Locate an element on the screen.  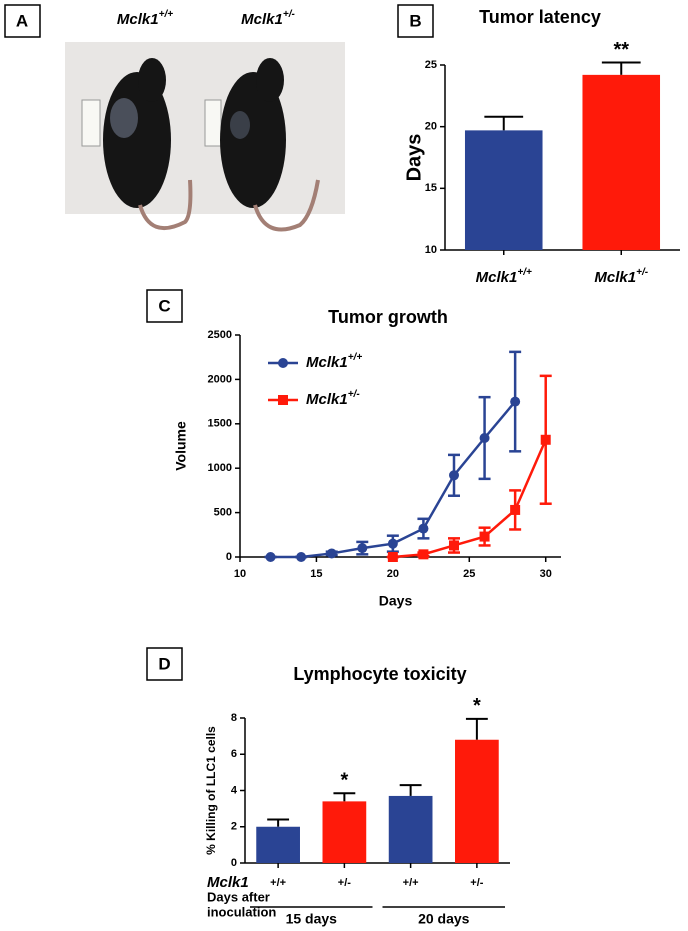
x-tick-label: 10 is located at coordinates (240, 574).